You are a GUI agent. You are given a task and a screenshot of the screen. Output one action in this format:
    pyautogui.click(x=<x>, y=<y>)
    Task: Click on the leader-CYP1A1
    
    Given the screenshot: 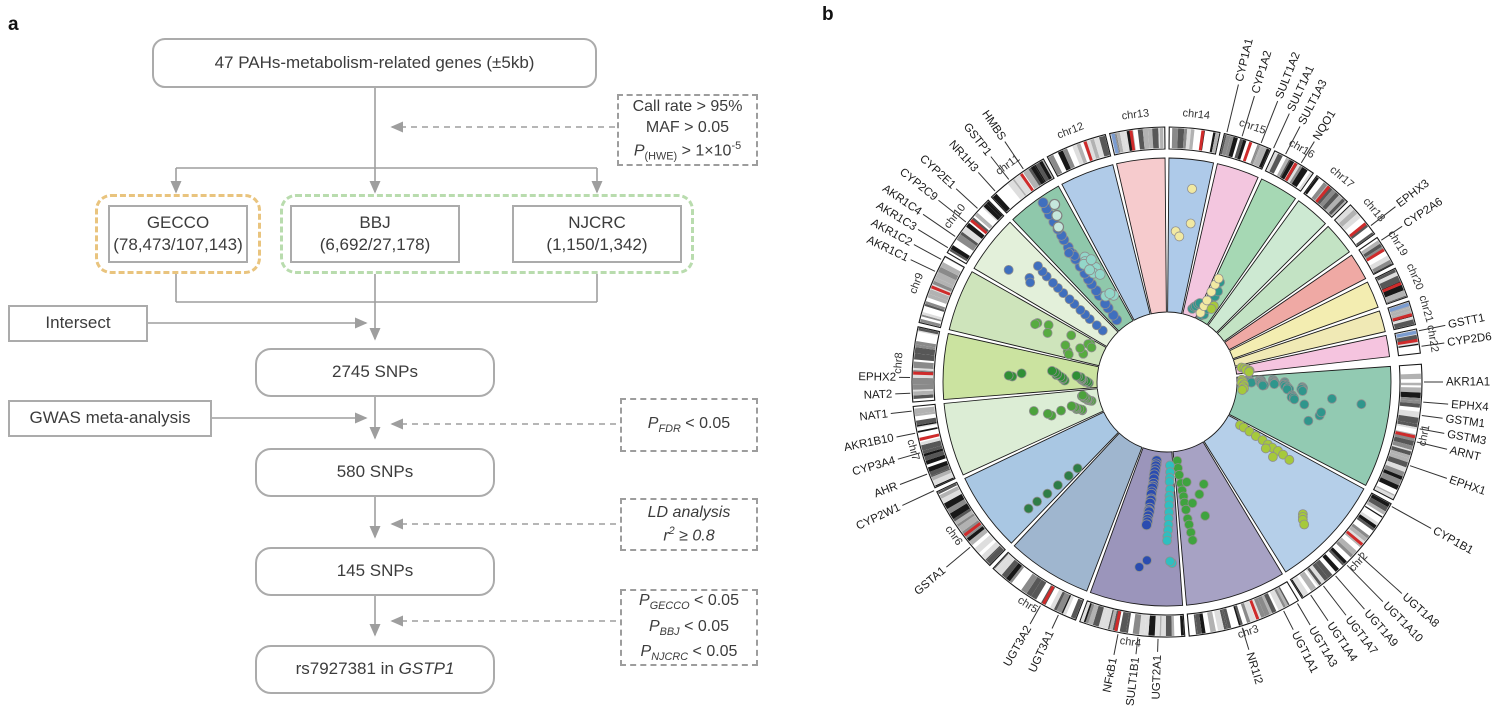 What is the action you would take?
    pyautogui.click(x=1232, y=108)
    